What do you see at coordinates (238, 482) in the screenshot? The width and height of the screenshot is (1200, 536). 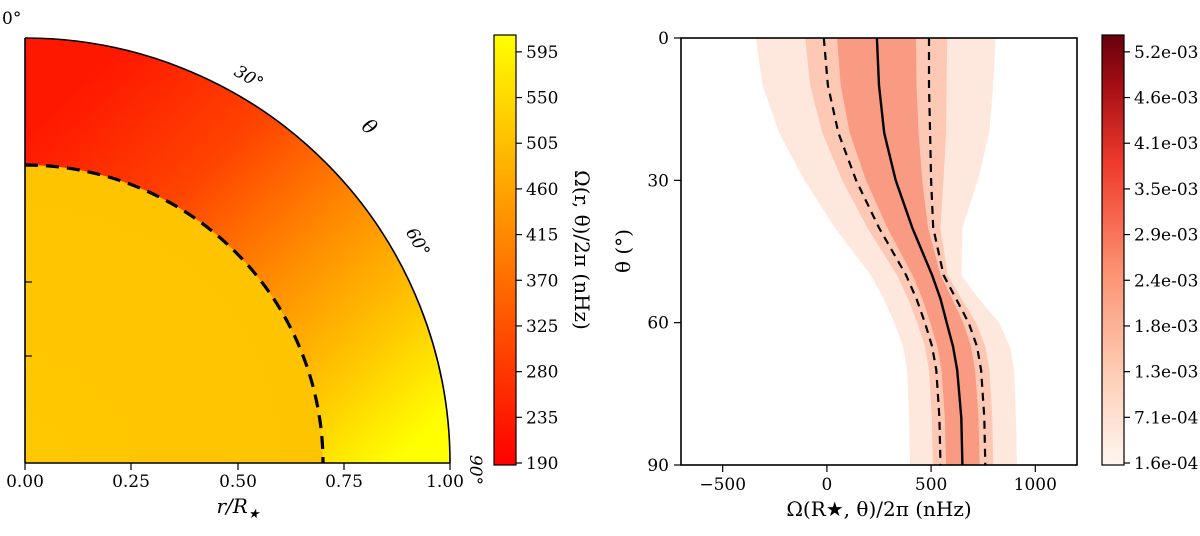 I see `left-xtick-label: 0.50` at bounding box center [238, 482].